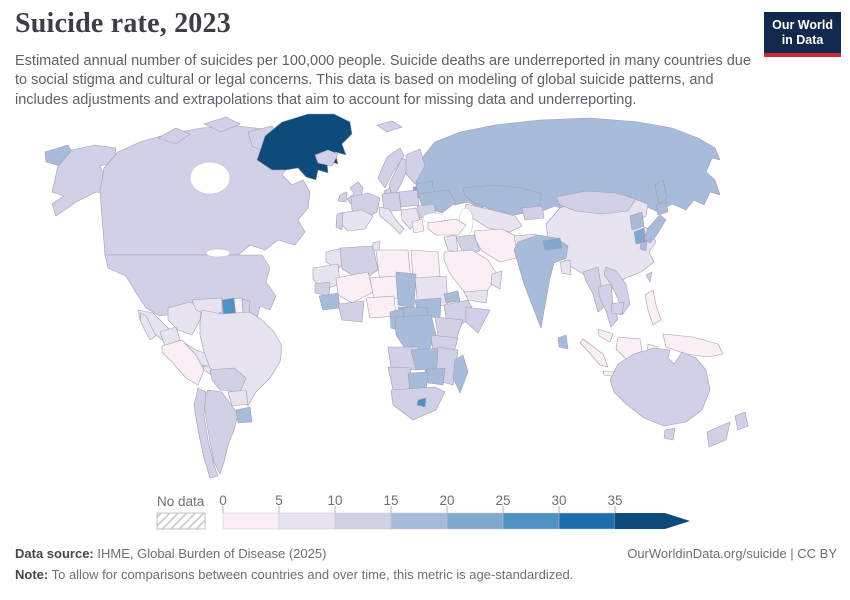 Image resolution: width=850 pixels, height=600 pixels. What do you see at coordinates (476, 296) in the screenshot?
I see `country-yemen` at bounding box center [476, 296].